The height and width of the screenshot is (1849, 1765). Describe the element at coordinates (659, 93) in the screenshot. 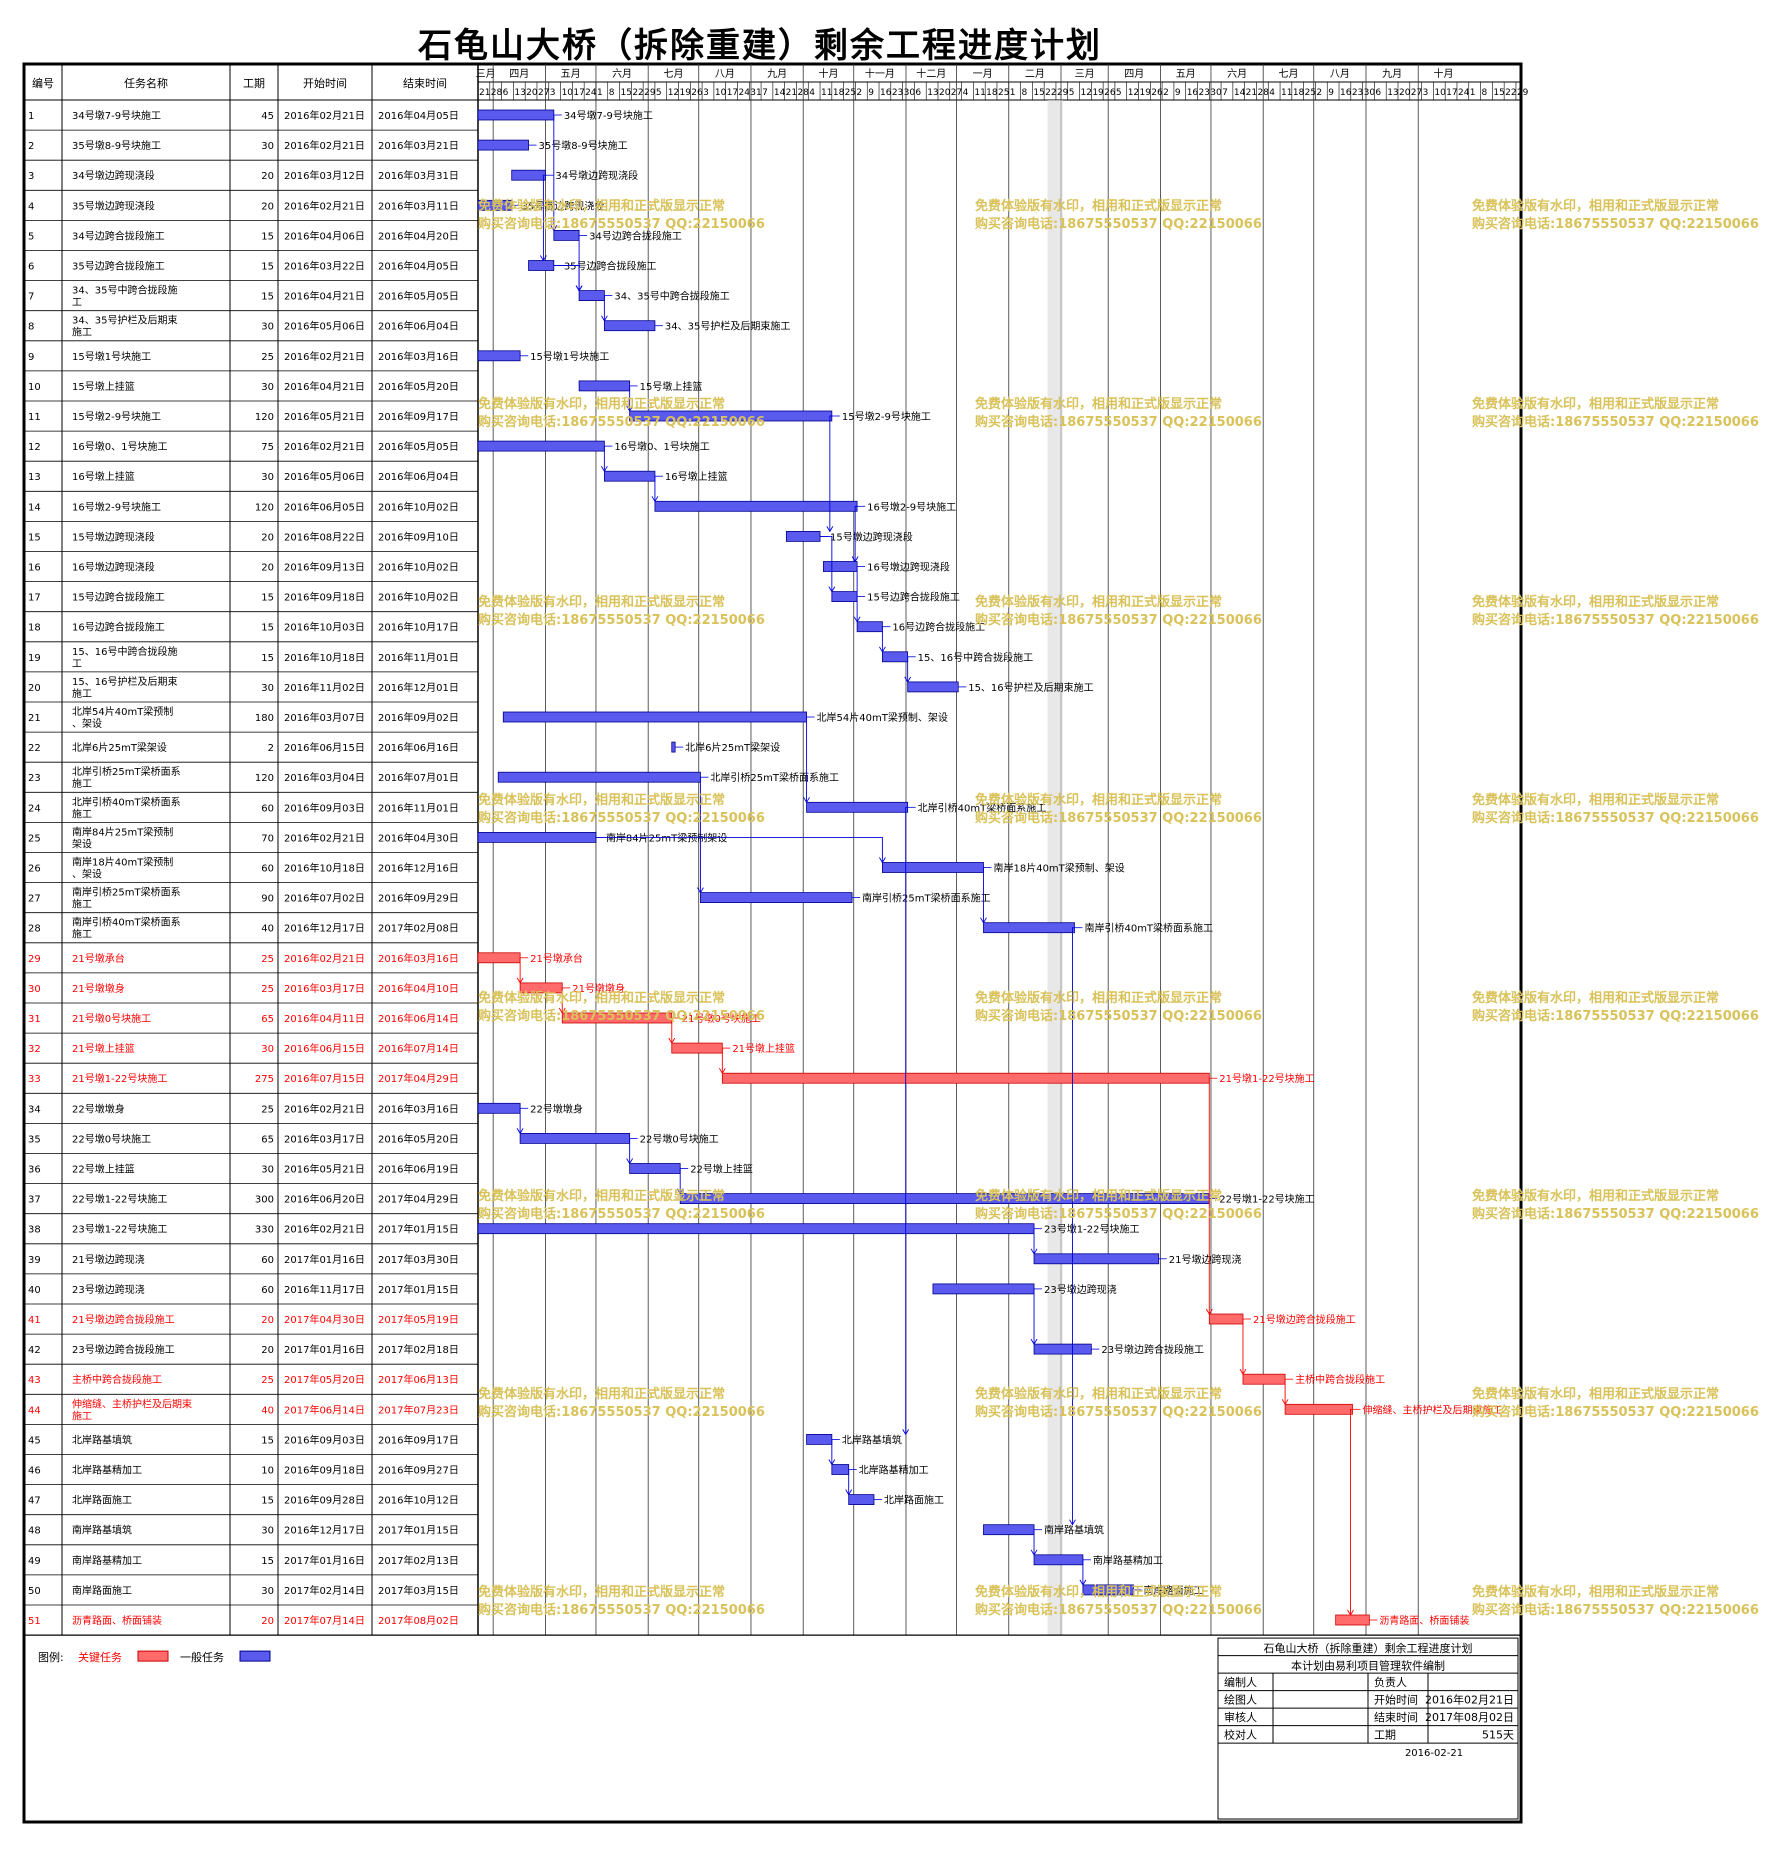

I see `week-label: 5` at that location.